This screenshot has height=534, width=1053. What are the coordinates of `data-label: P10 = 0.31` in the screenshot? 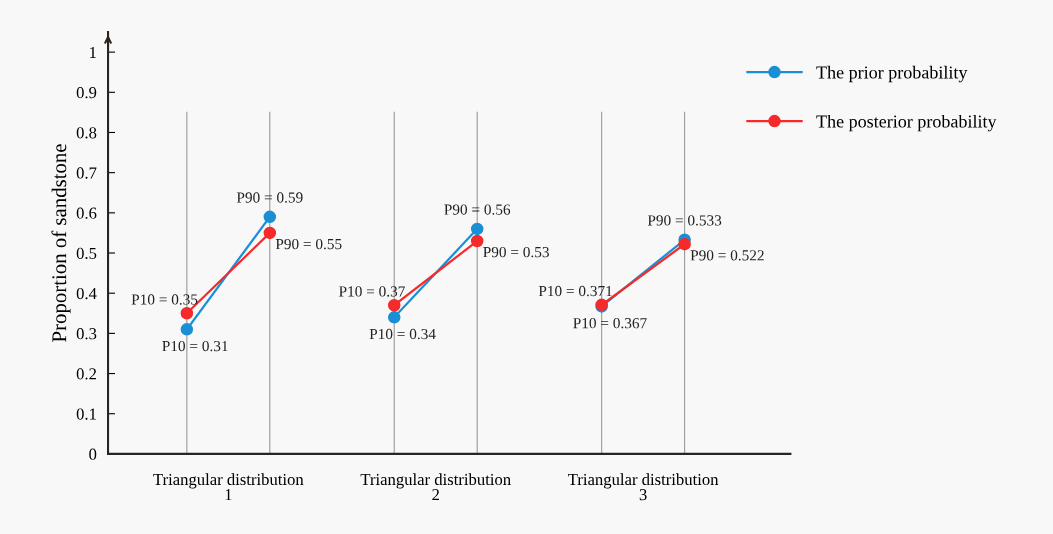 It's located at (195, 346).